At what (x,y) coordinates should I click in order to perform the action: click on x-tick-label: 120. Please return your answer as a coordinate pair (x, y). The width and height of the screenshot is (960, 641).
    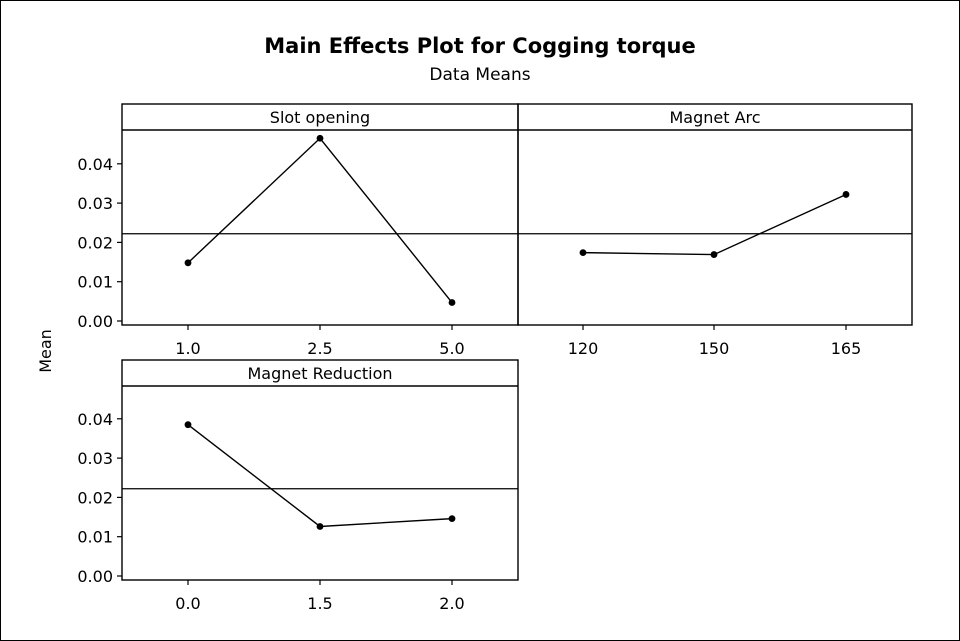
    Looking at the image, I should click on (583, 348).